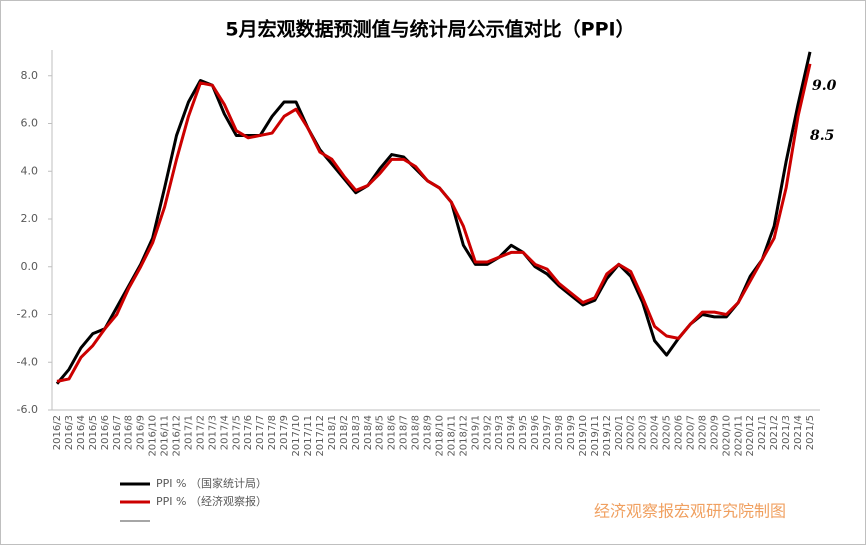 The height and width of the screenshot is (549, 866). What do you see at coordinates (774, 432) in the screenshot?
I see `x-tick-label: 2021/2` at bounding box center [774, 432].